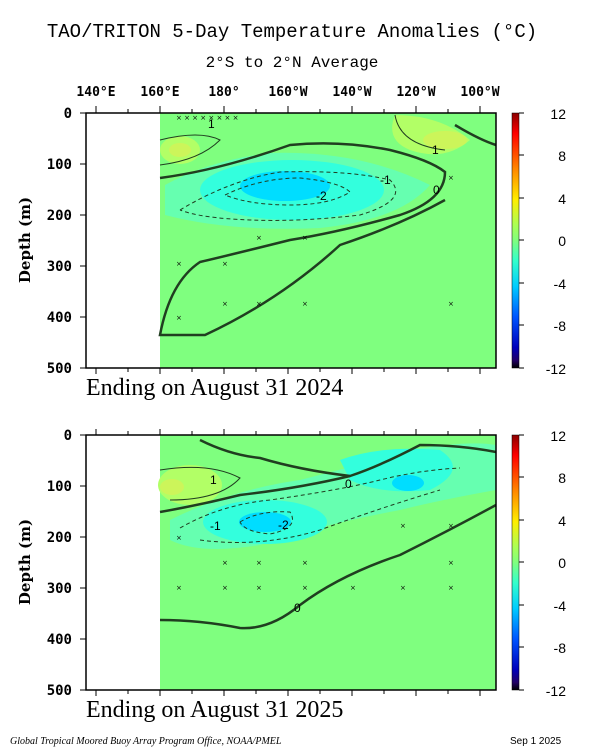  What do you see at coordinates (287, 92) in the screenshot?
I see `lon-label: 160°W` at bounding box center [287, 92].